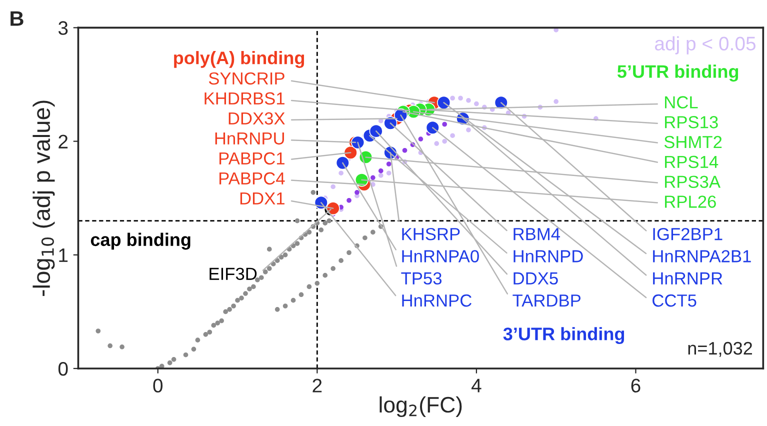 The height and width of the screenshot is (426, 767). Describe the element at coordinates (246, 78) in the screenshot. I see `annotation: SYNCRIP` at that location.